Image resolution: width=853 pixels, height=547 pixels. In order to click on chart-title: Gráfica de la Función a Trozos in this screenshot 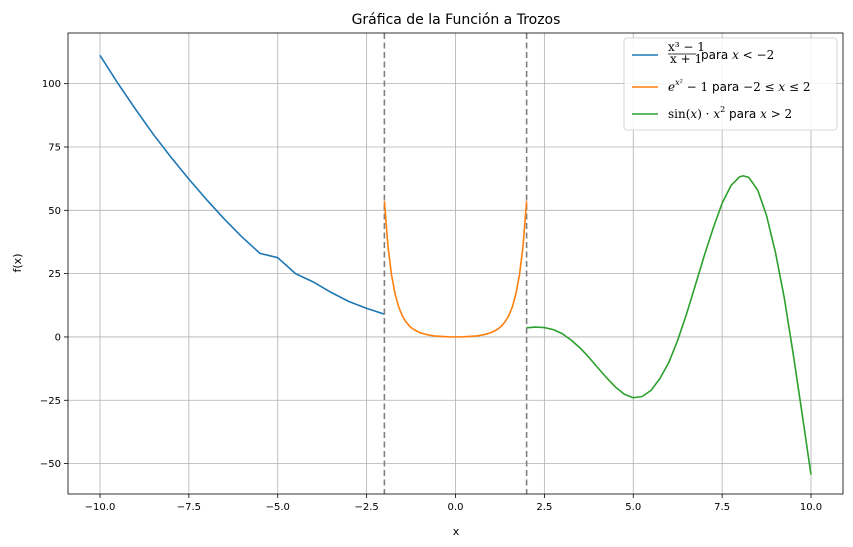, I will do `click(456, 20)`.